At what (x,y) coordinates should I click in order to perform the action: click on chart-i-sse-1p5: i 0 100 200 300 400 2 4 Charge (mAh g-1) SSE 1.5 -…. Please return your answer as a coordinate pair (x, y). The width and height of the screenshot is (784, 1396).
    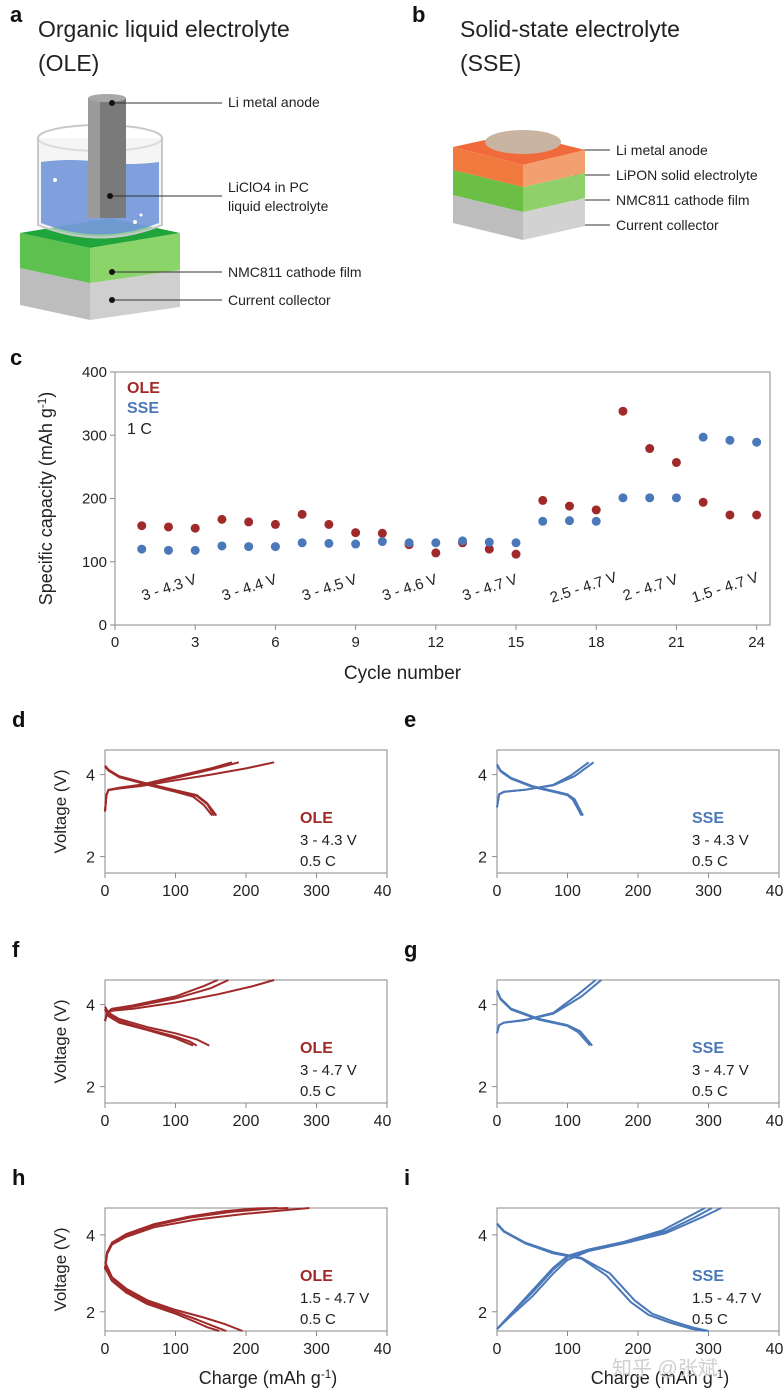
    Looking at the image, I should click on (594, 1276).